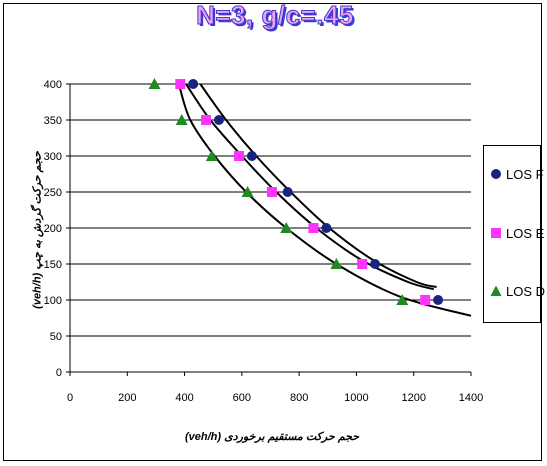 The height and width of the screenshot is (466, 547). I want to click on y-tick-label: 200, so click(53, 229).